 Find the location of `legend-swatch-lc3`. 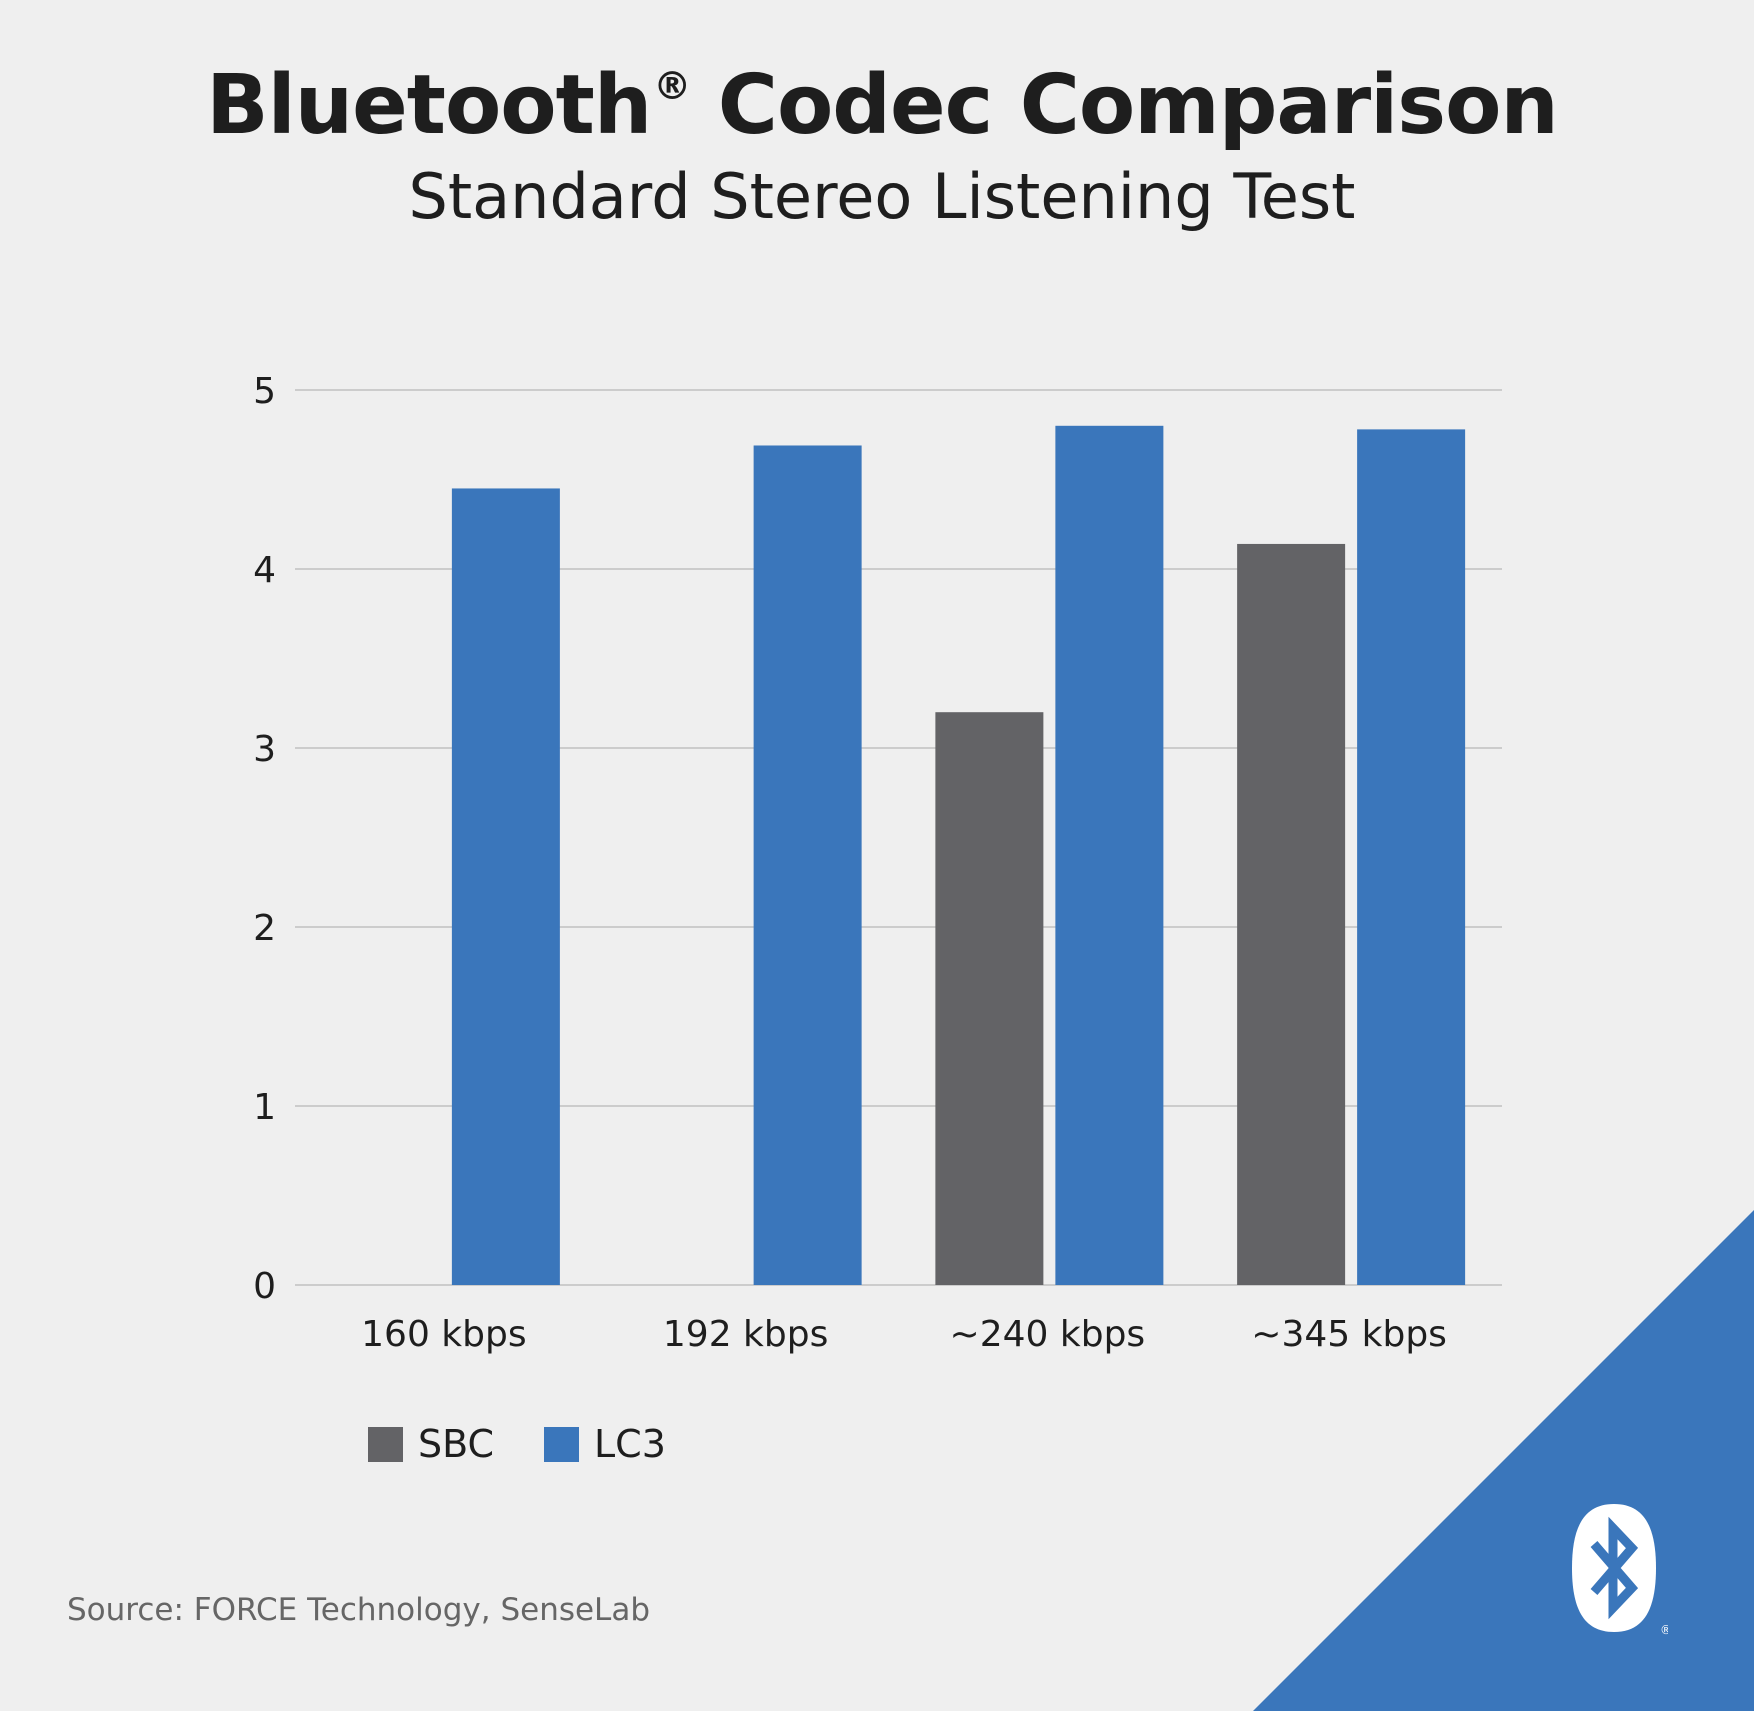

legend-swatch-lc3 is located at coordinates (561, 1444).